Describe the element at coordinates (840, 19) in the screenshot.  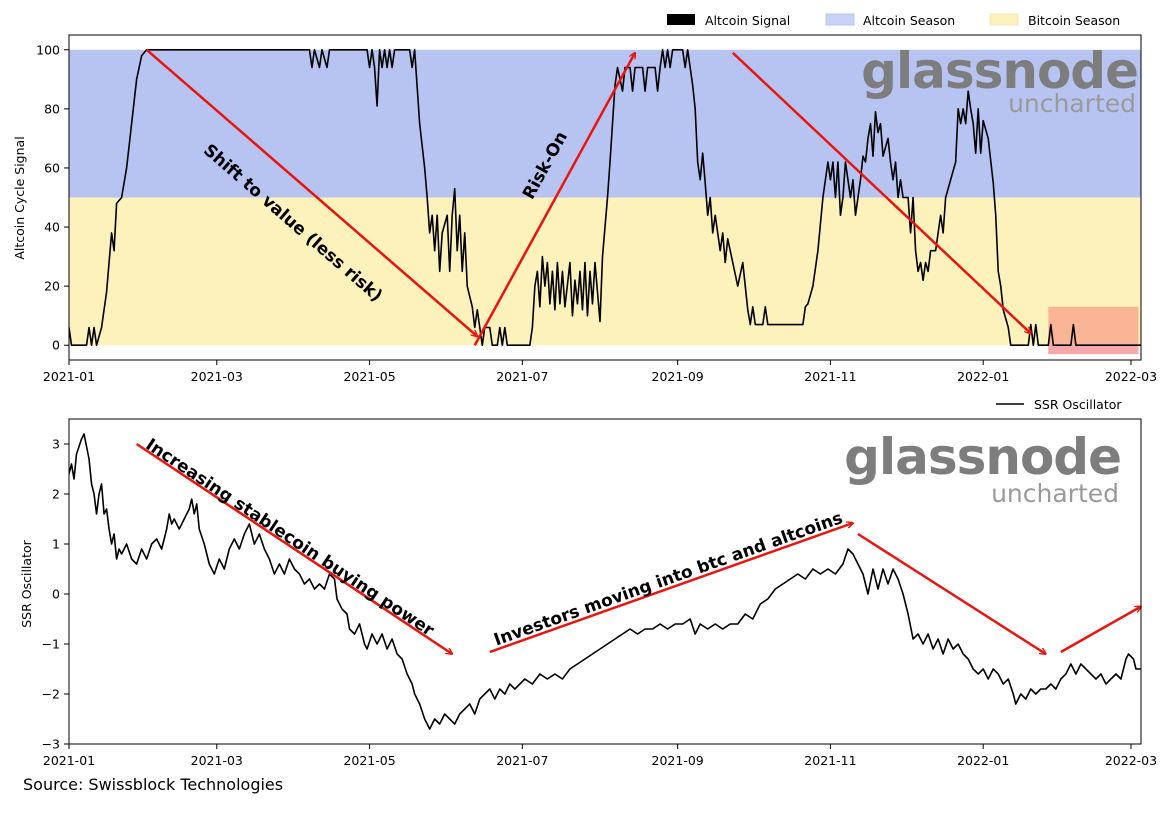
I see `legend-swatch-altcoin-season` at that location.